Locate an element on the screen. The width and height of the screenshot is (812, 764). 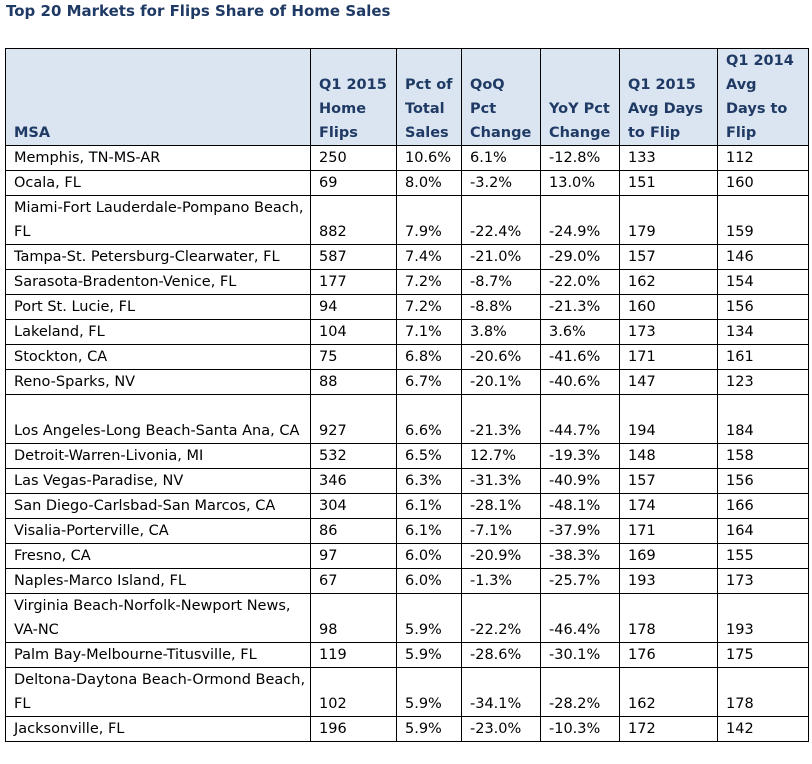
column-header-q1-2015-home-flips: Q1 2015 Home Flips is located at coordinates (353, 97).